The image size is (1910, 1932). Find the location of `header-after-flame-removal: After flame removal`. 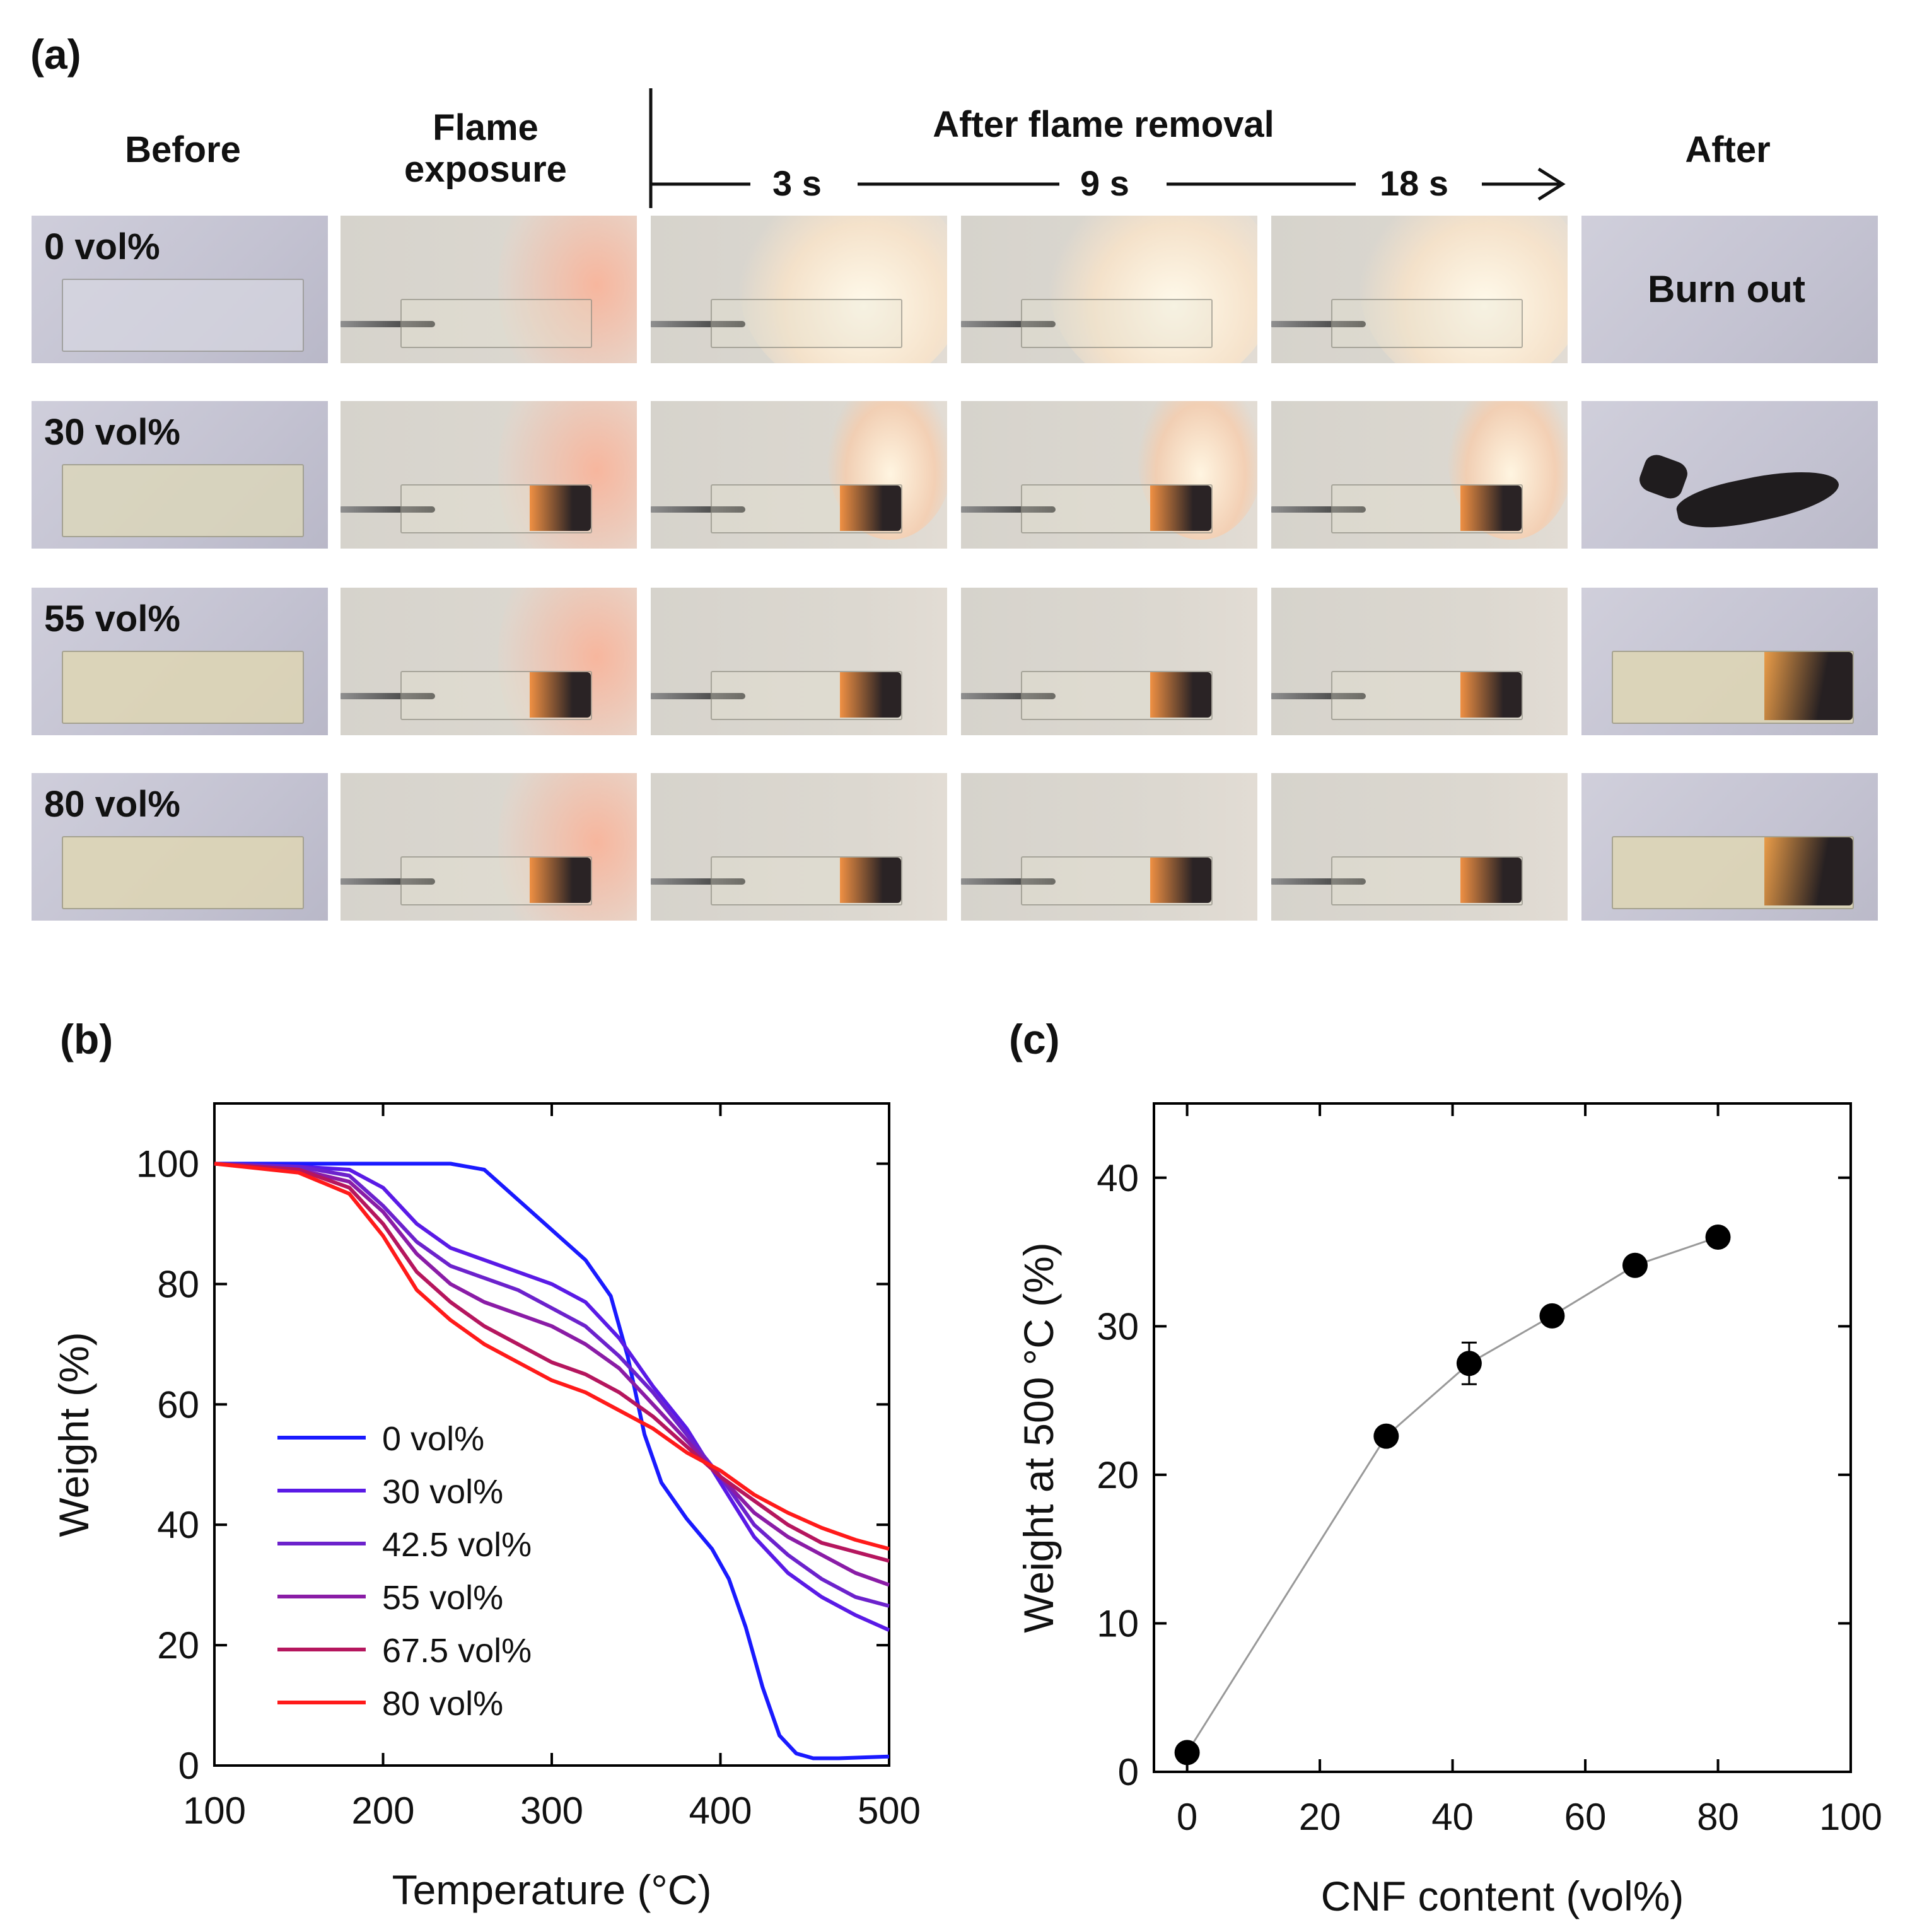

header-after-flame-removal: After flame removal is located at coordinates (1104, 124).